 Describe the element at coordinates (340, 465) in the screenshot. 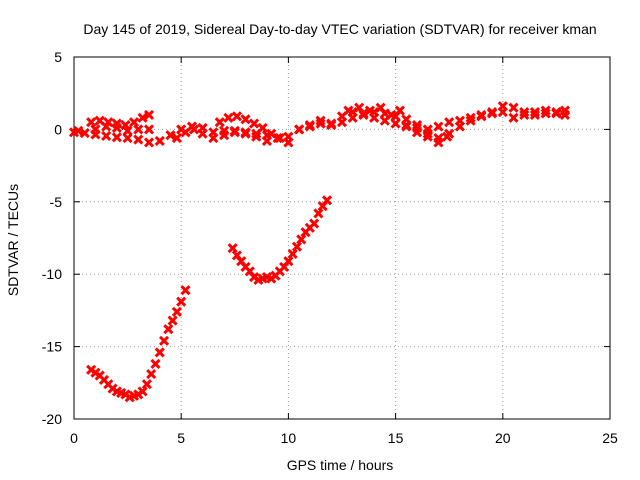

I see `x-axis-label: GPS time / hours` at that location.